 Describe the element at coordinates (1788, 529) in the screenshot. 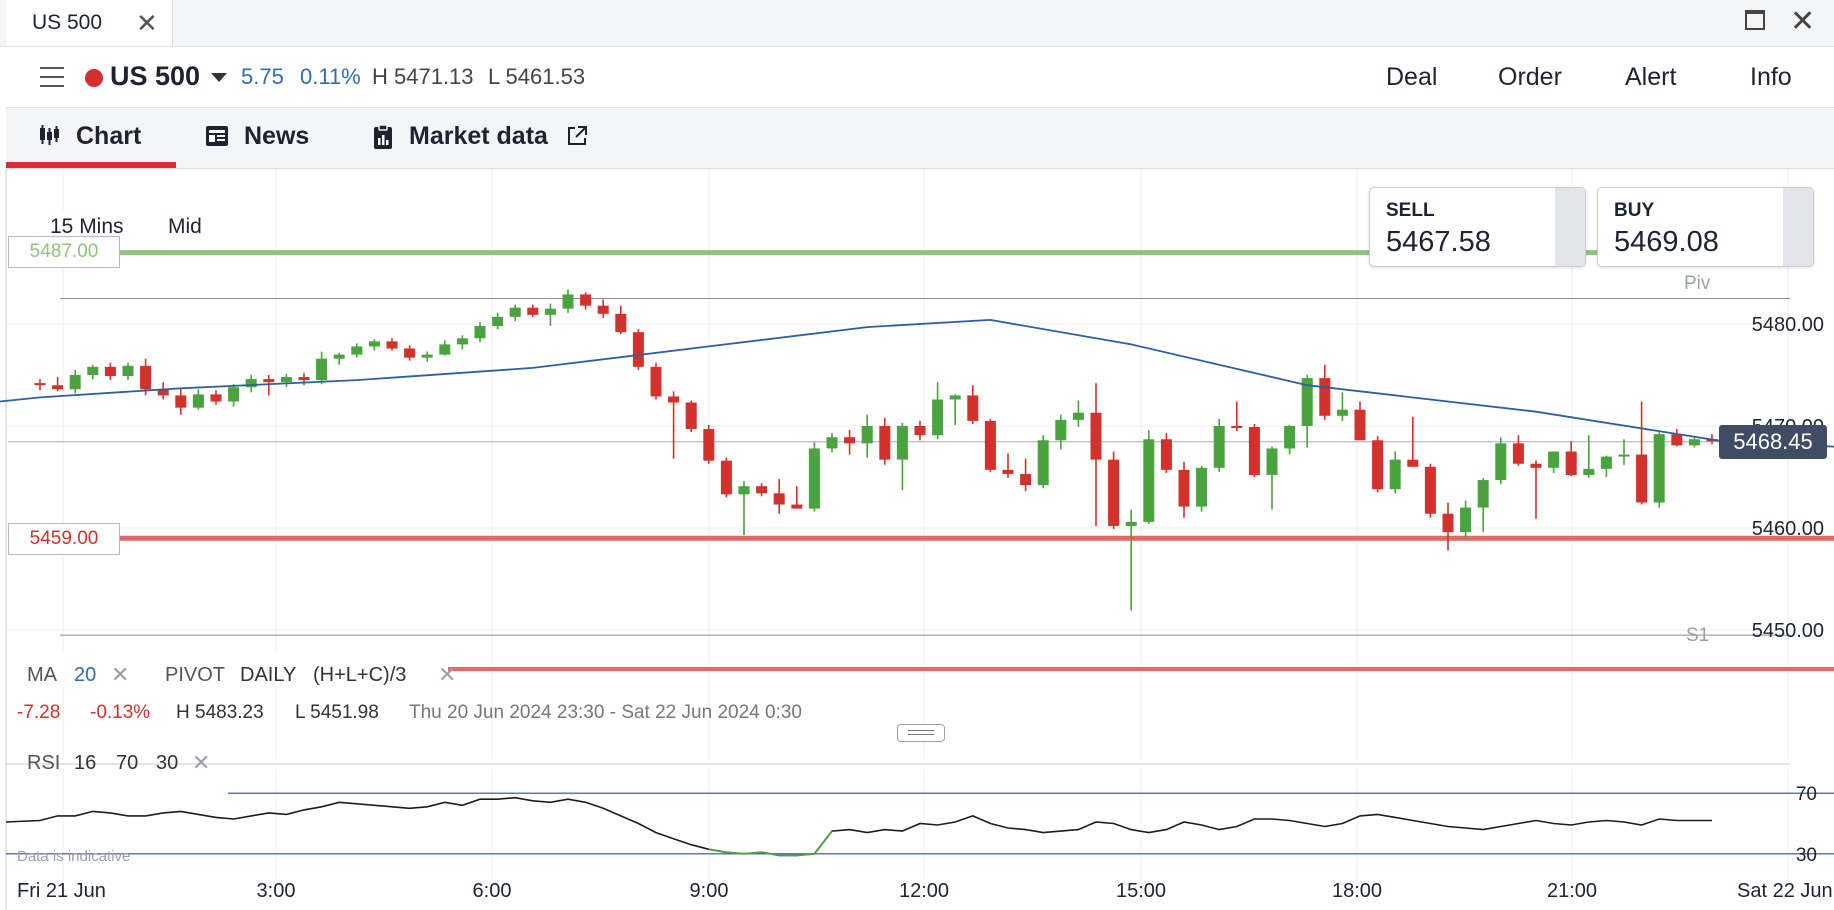

I see `y-tick-label: 5460.00` at that location.